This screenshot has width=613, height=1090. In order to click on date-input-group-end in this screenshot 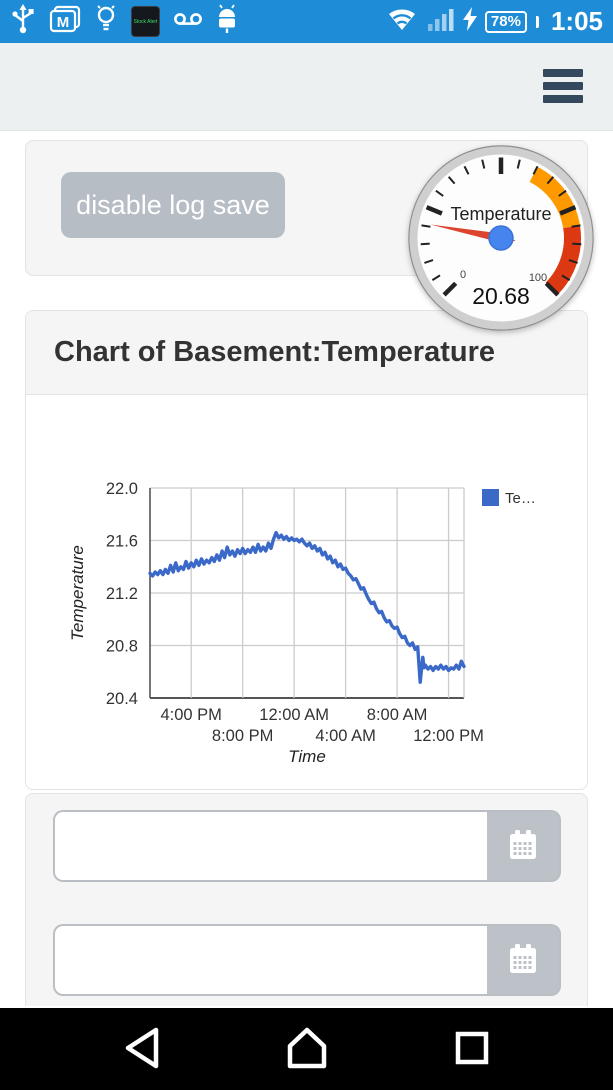, I will do `click(307, 960)`.